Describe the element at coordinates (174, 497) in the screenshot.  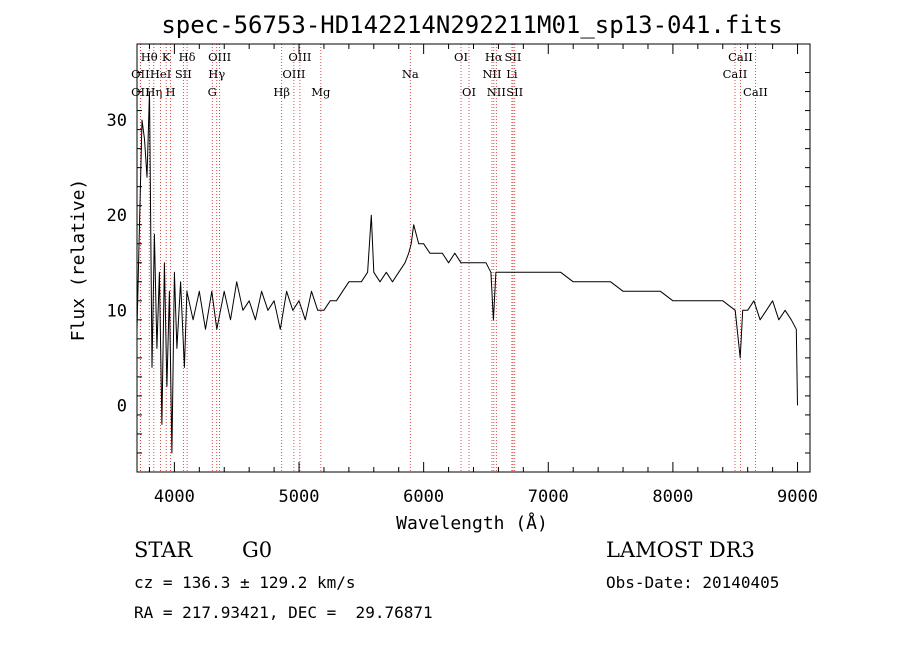
I see `x-tick-label: 4000` at that location.